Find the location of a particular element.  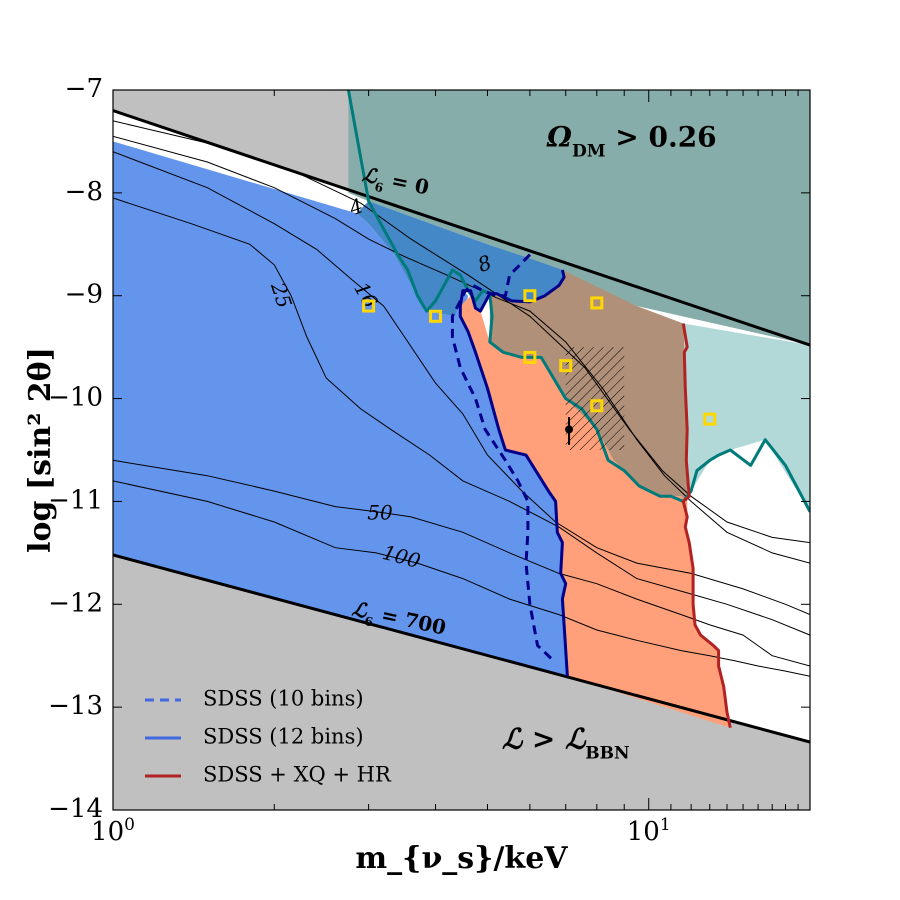

region-light-teal is located at coordinates (746, 417).